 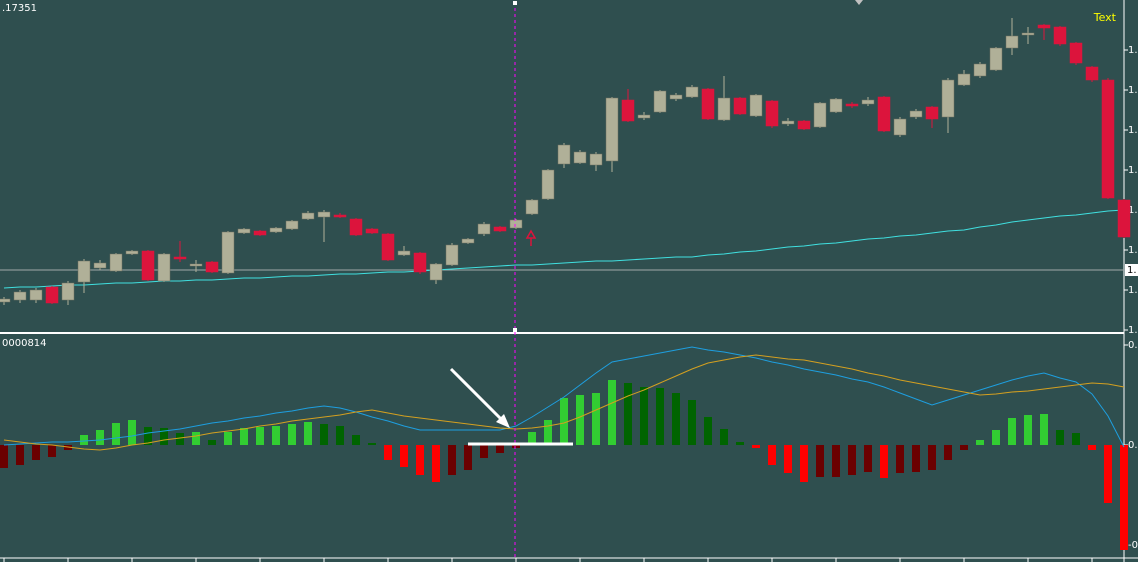 I want to click on price-header: .17351, so click(x=19, y=8).